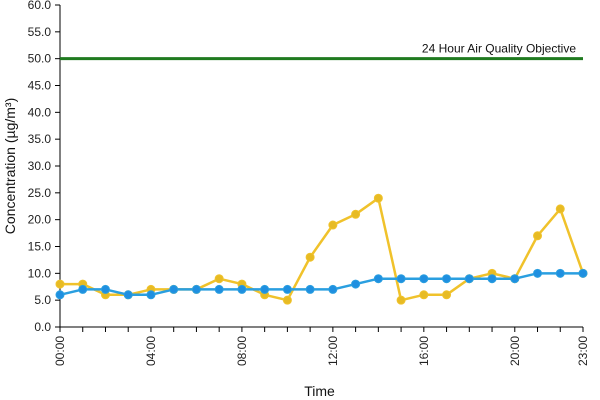 This screenshot has height=400, width=600. I want to click on x-tick-label: 20:00, so click(515, 351).